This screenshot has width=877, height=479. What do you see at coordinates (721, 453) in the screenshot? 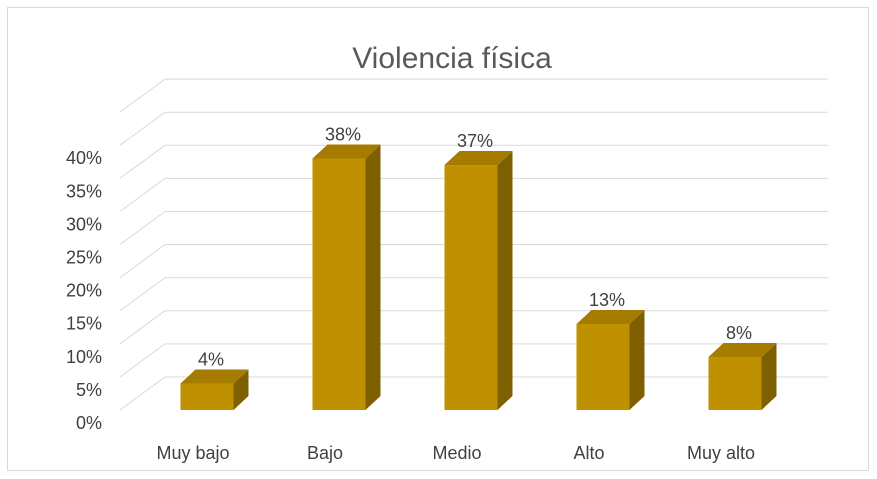
I see `category-label: Muy alto` at bounding box center [721, 453].